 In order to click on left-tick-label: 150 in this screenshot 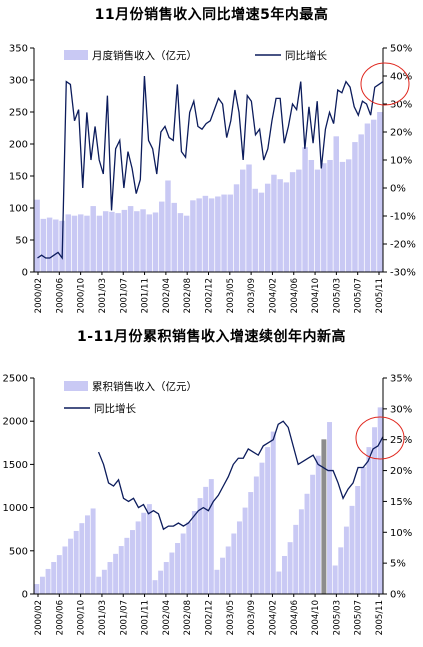, I will do `click(18, 177)`.